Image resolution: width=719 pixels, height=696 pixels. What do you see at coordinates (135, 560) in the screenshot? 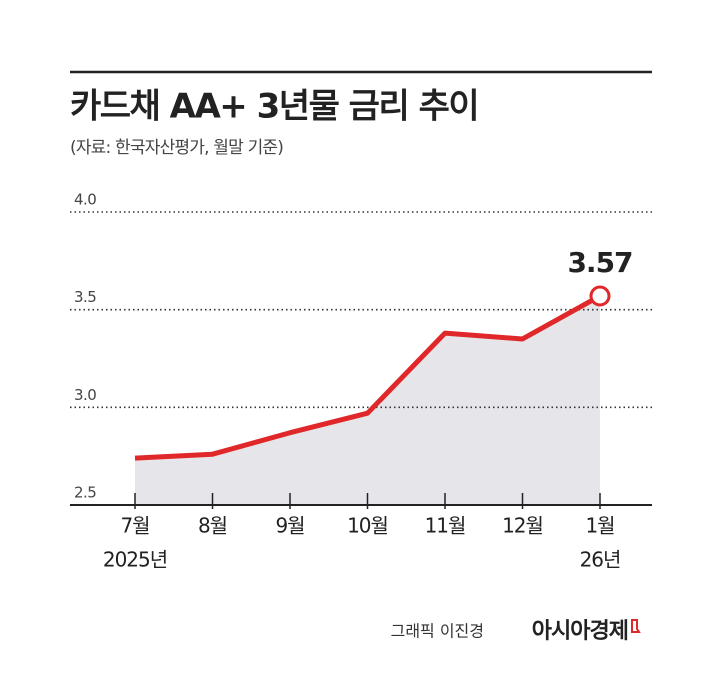
I see `x-year-label: 2025년` at bounding box center [135, 560].